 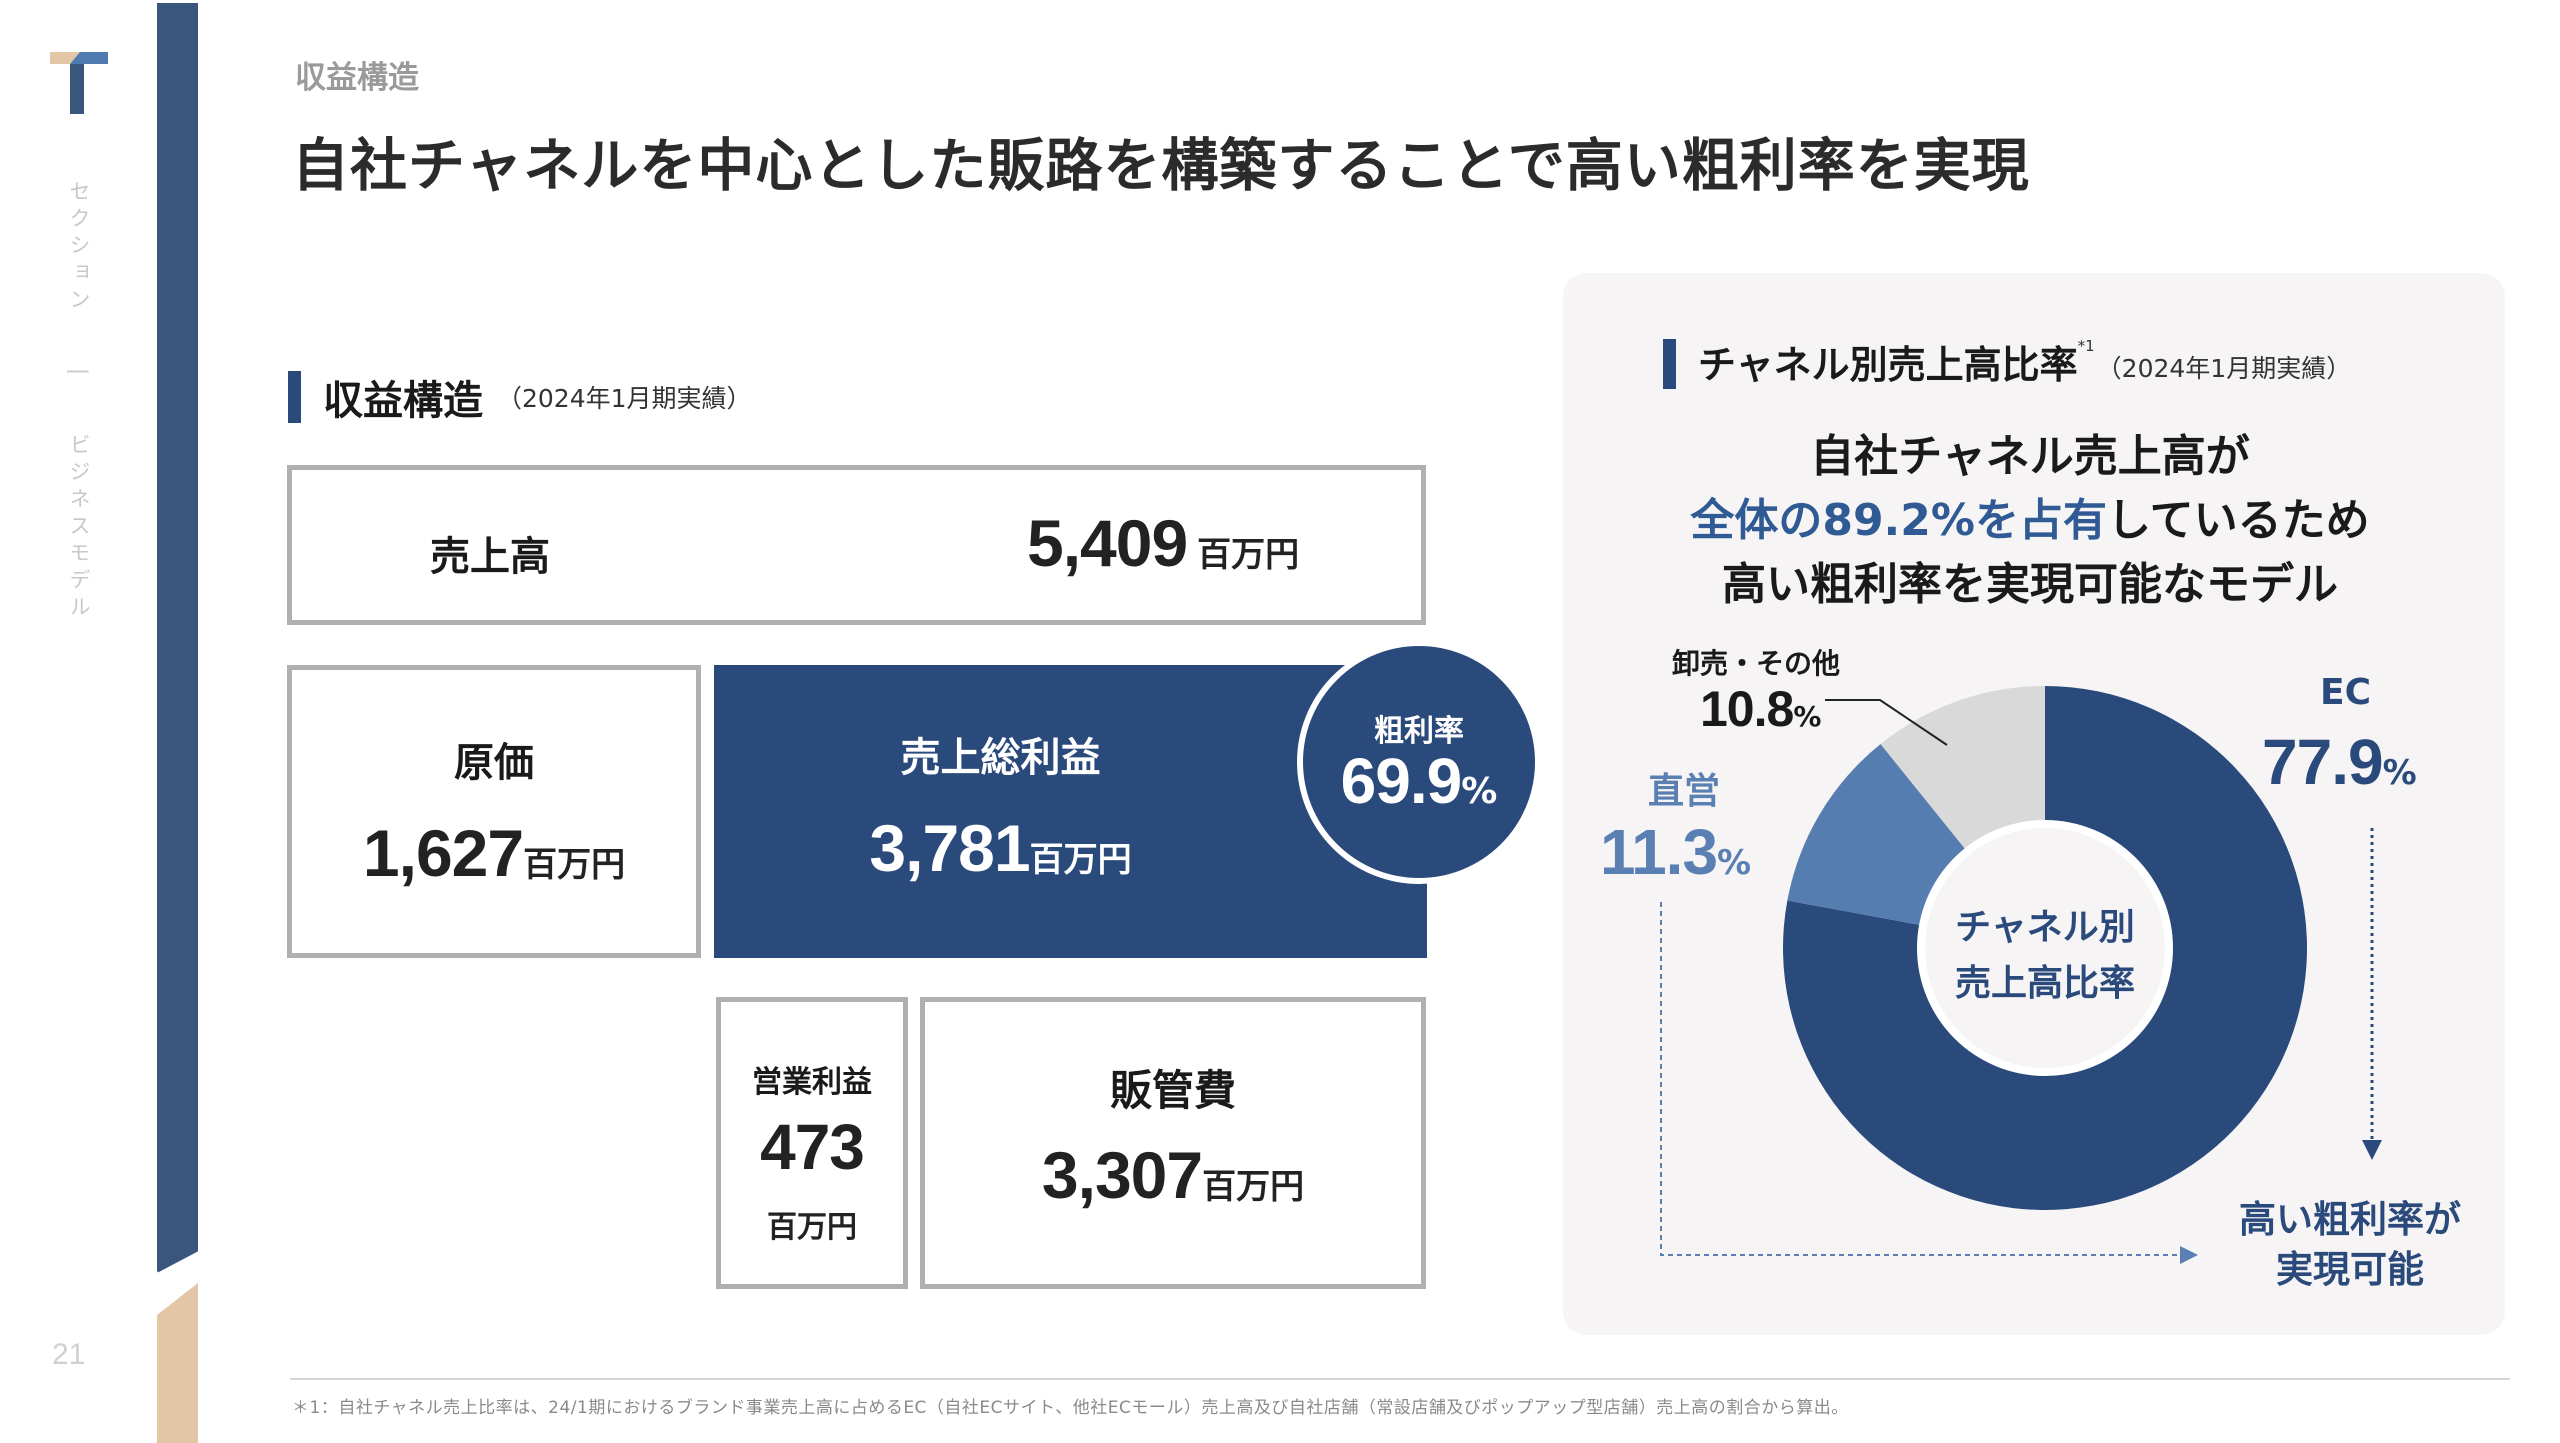 What do you see at coordinates (949, 848) in the screenshot?
I see `gross-profit-value: 3,781` at bounding box center [949, 848].